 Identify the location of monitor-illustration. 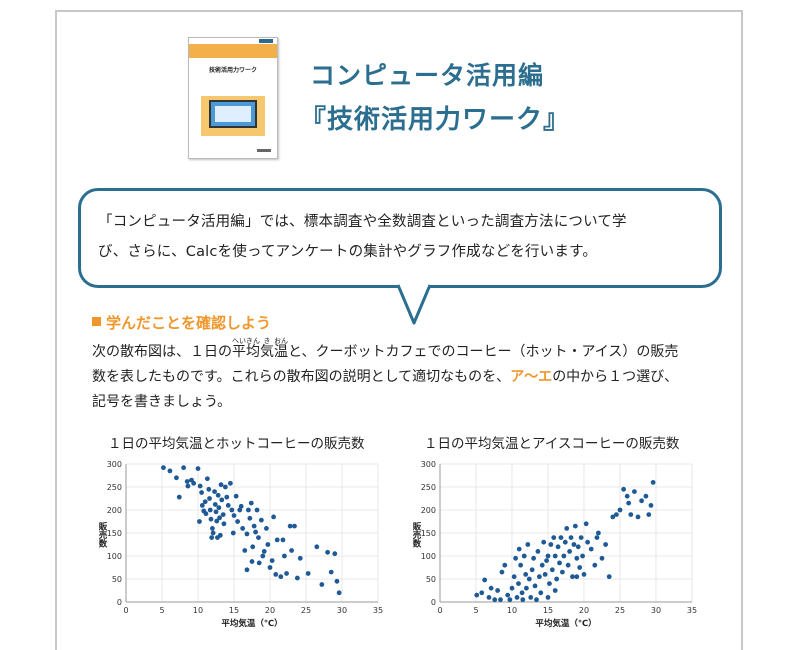
(233, 114).